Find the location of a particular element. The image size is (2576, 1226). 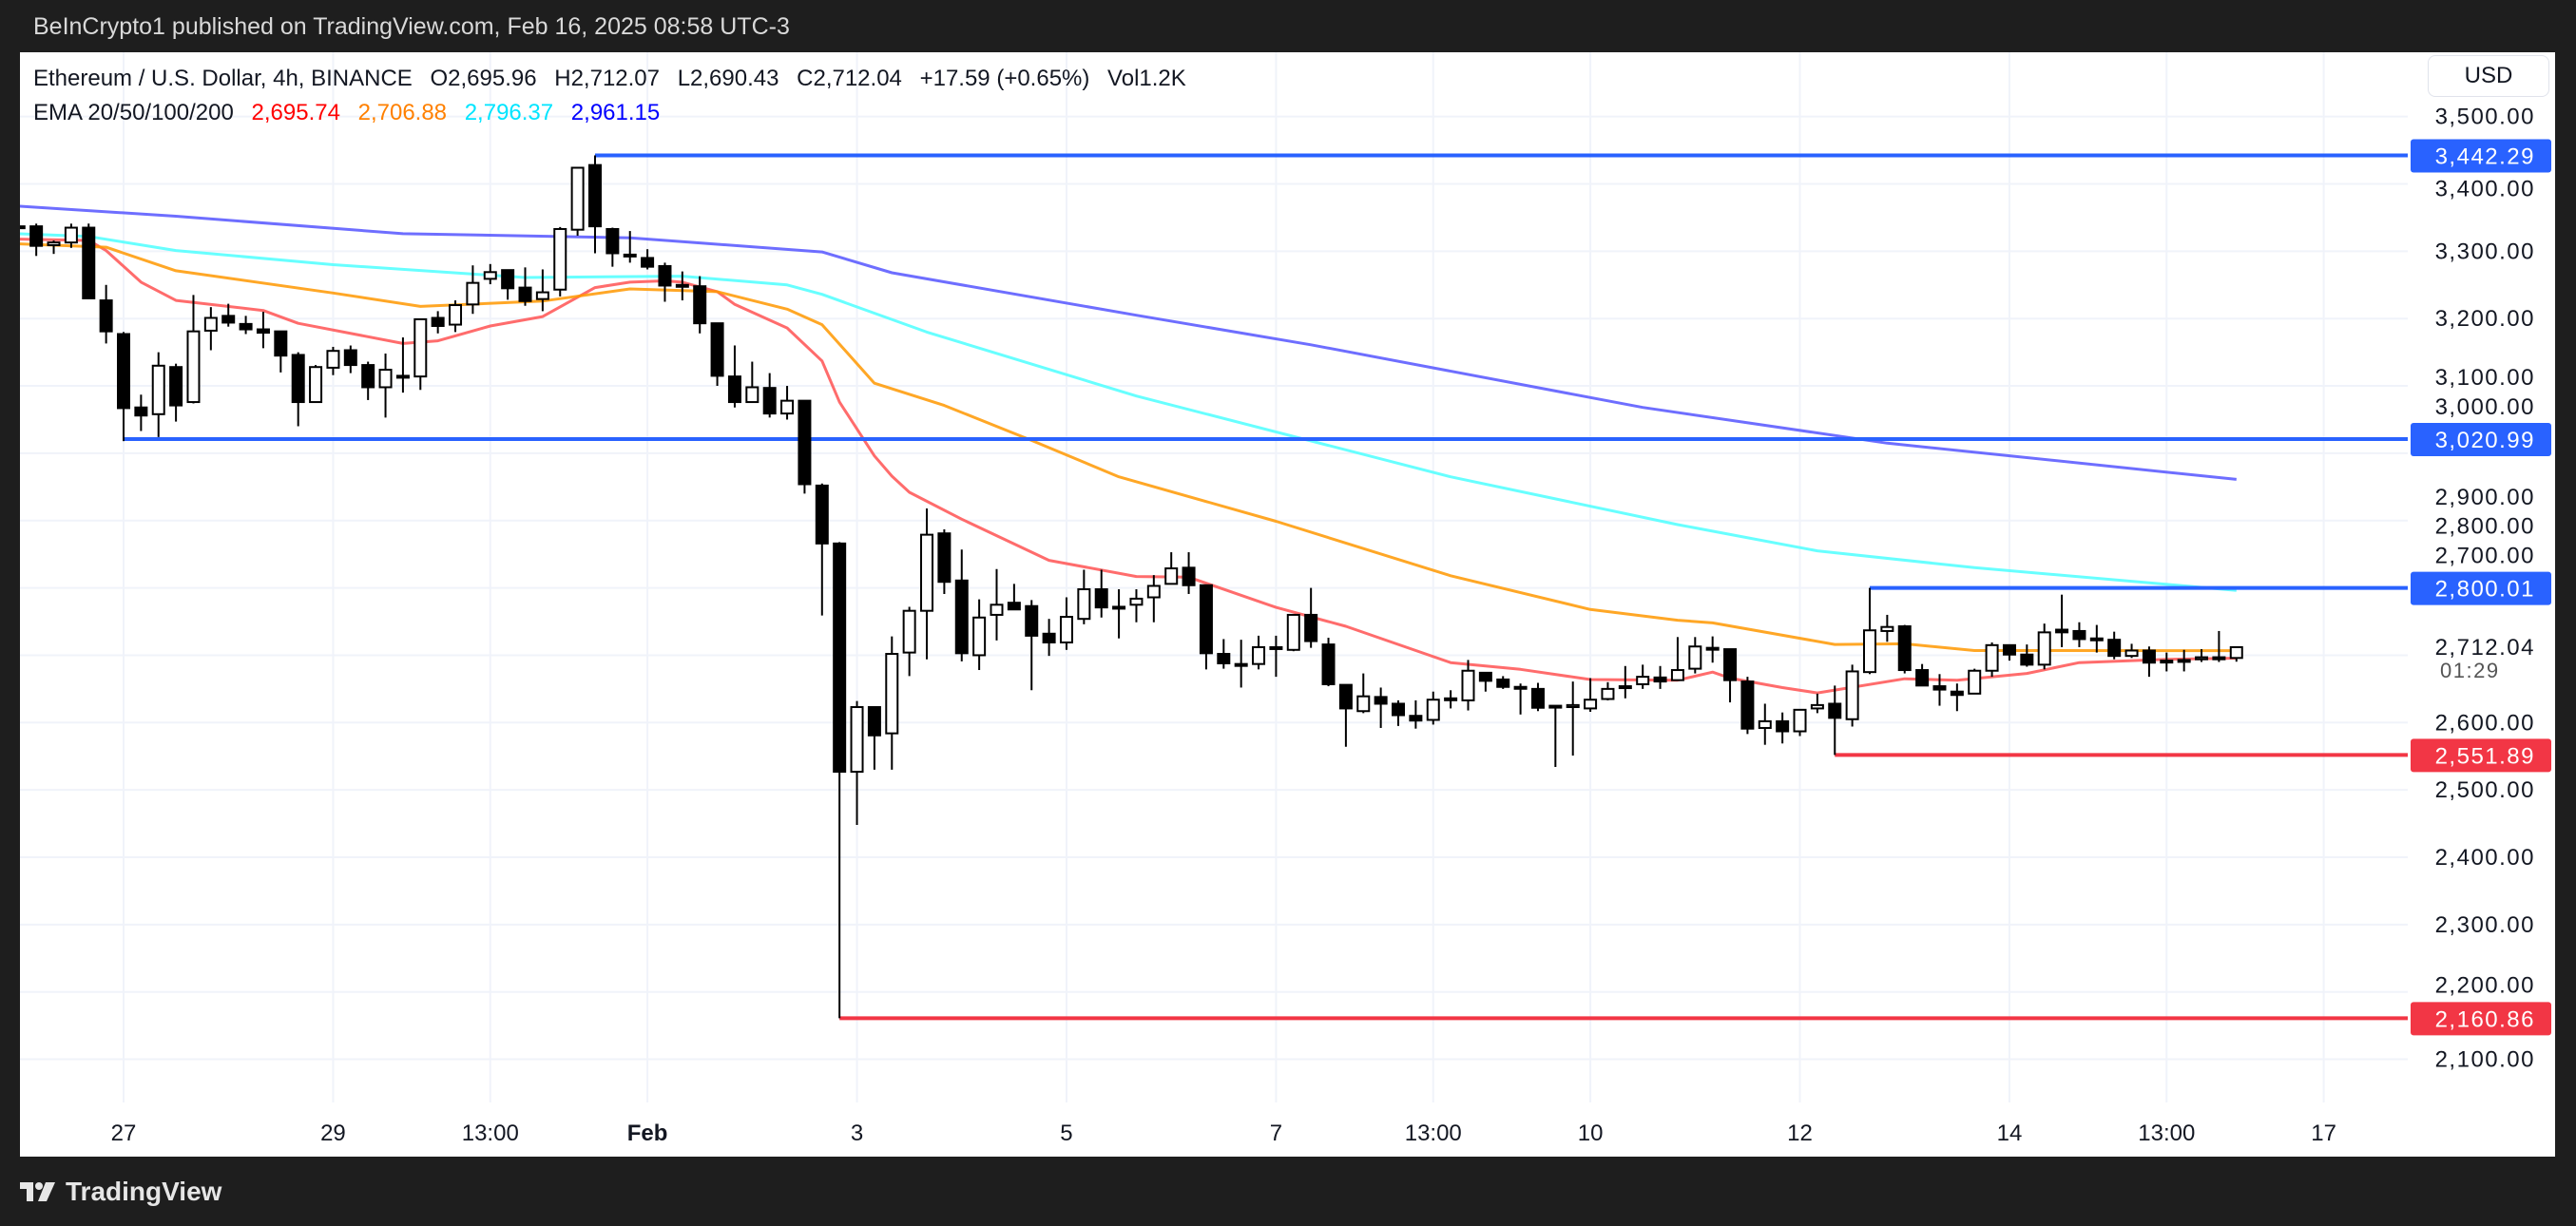

ema-label: EMA 20/50/100/200 is located at coordinates (133, 113).